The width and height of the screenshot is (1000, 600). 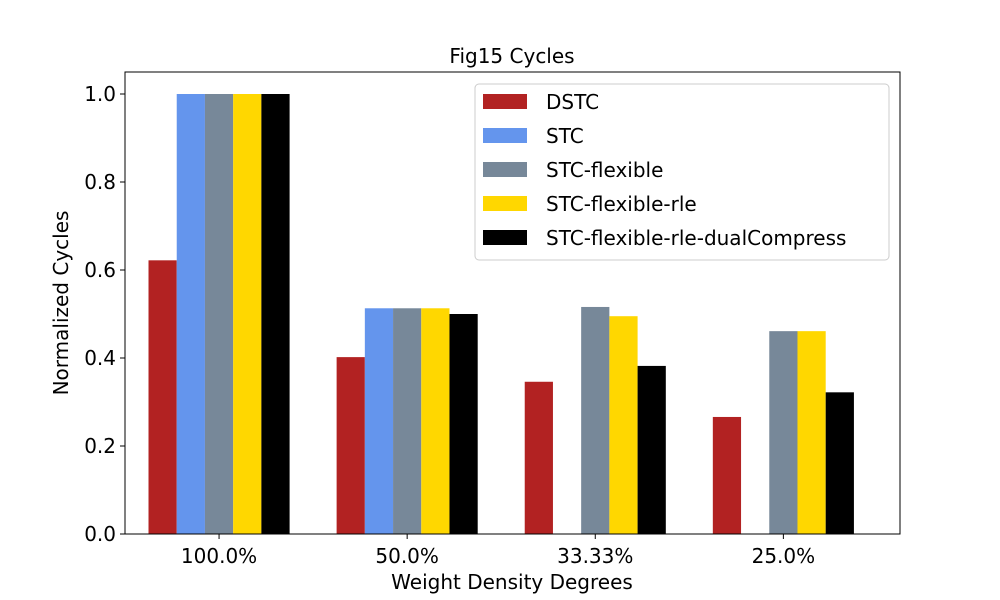 I want to click on legend-swatch-stc, so click(x=505, y=135).